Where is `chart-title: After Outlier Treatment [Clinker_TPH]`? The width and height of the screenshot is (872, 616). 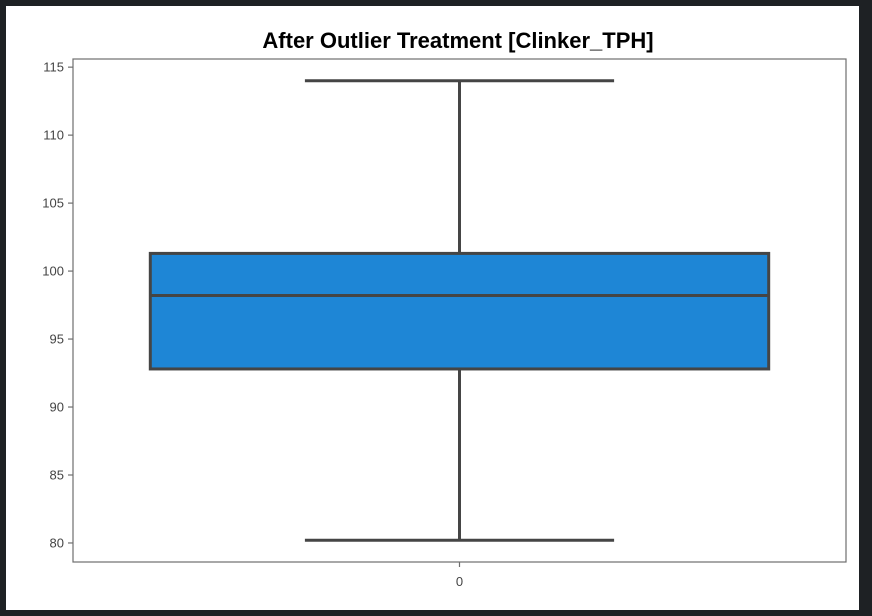
chart-title: After Outlier Treatment [Clinker_TPH] is located at coordinates (457, 40).